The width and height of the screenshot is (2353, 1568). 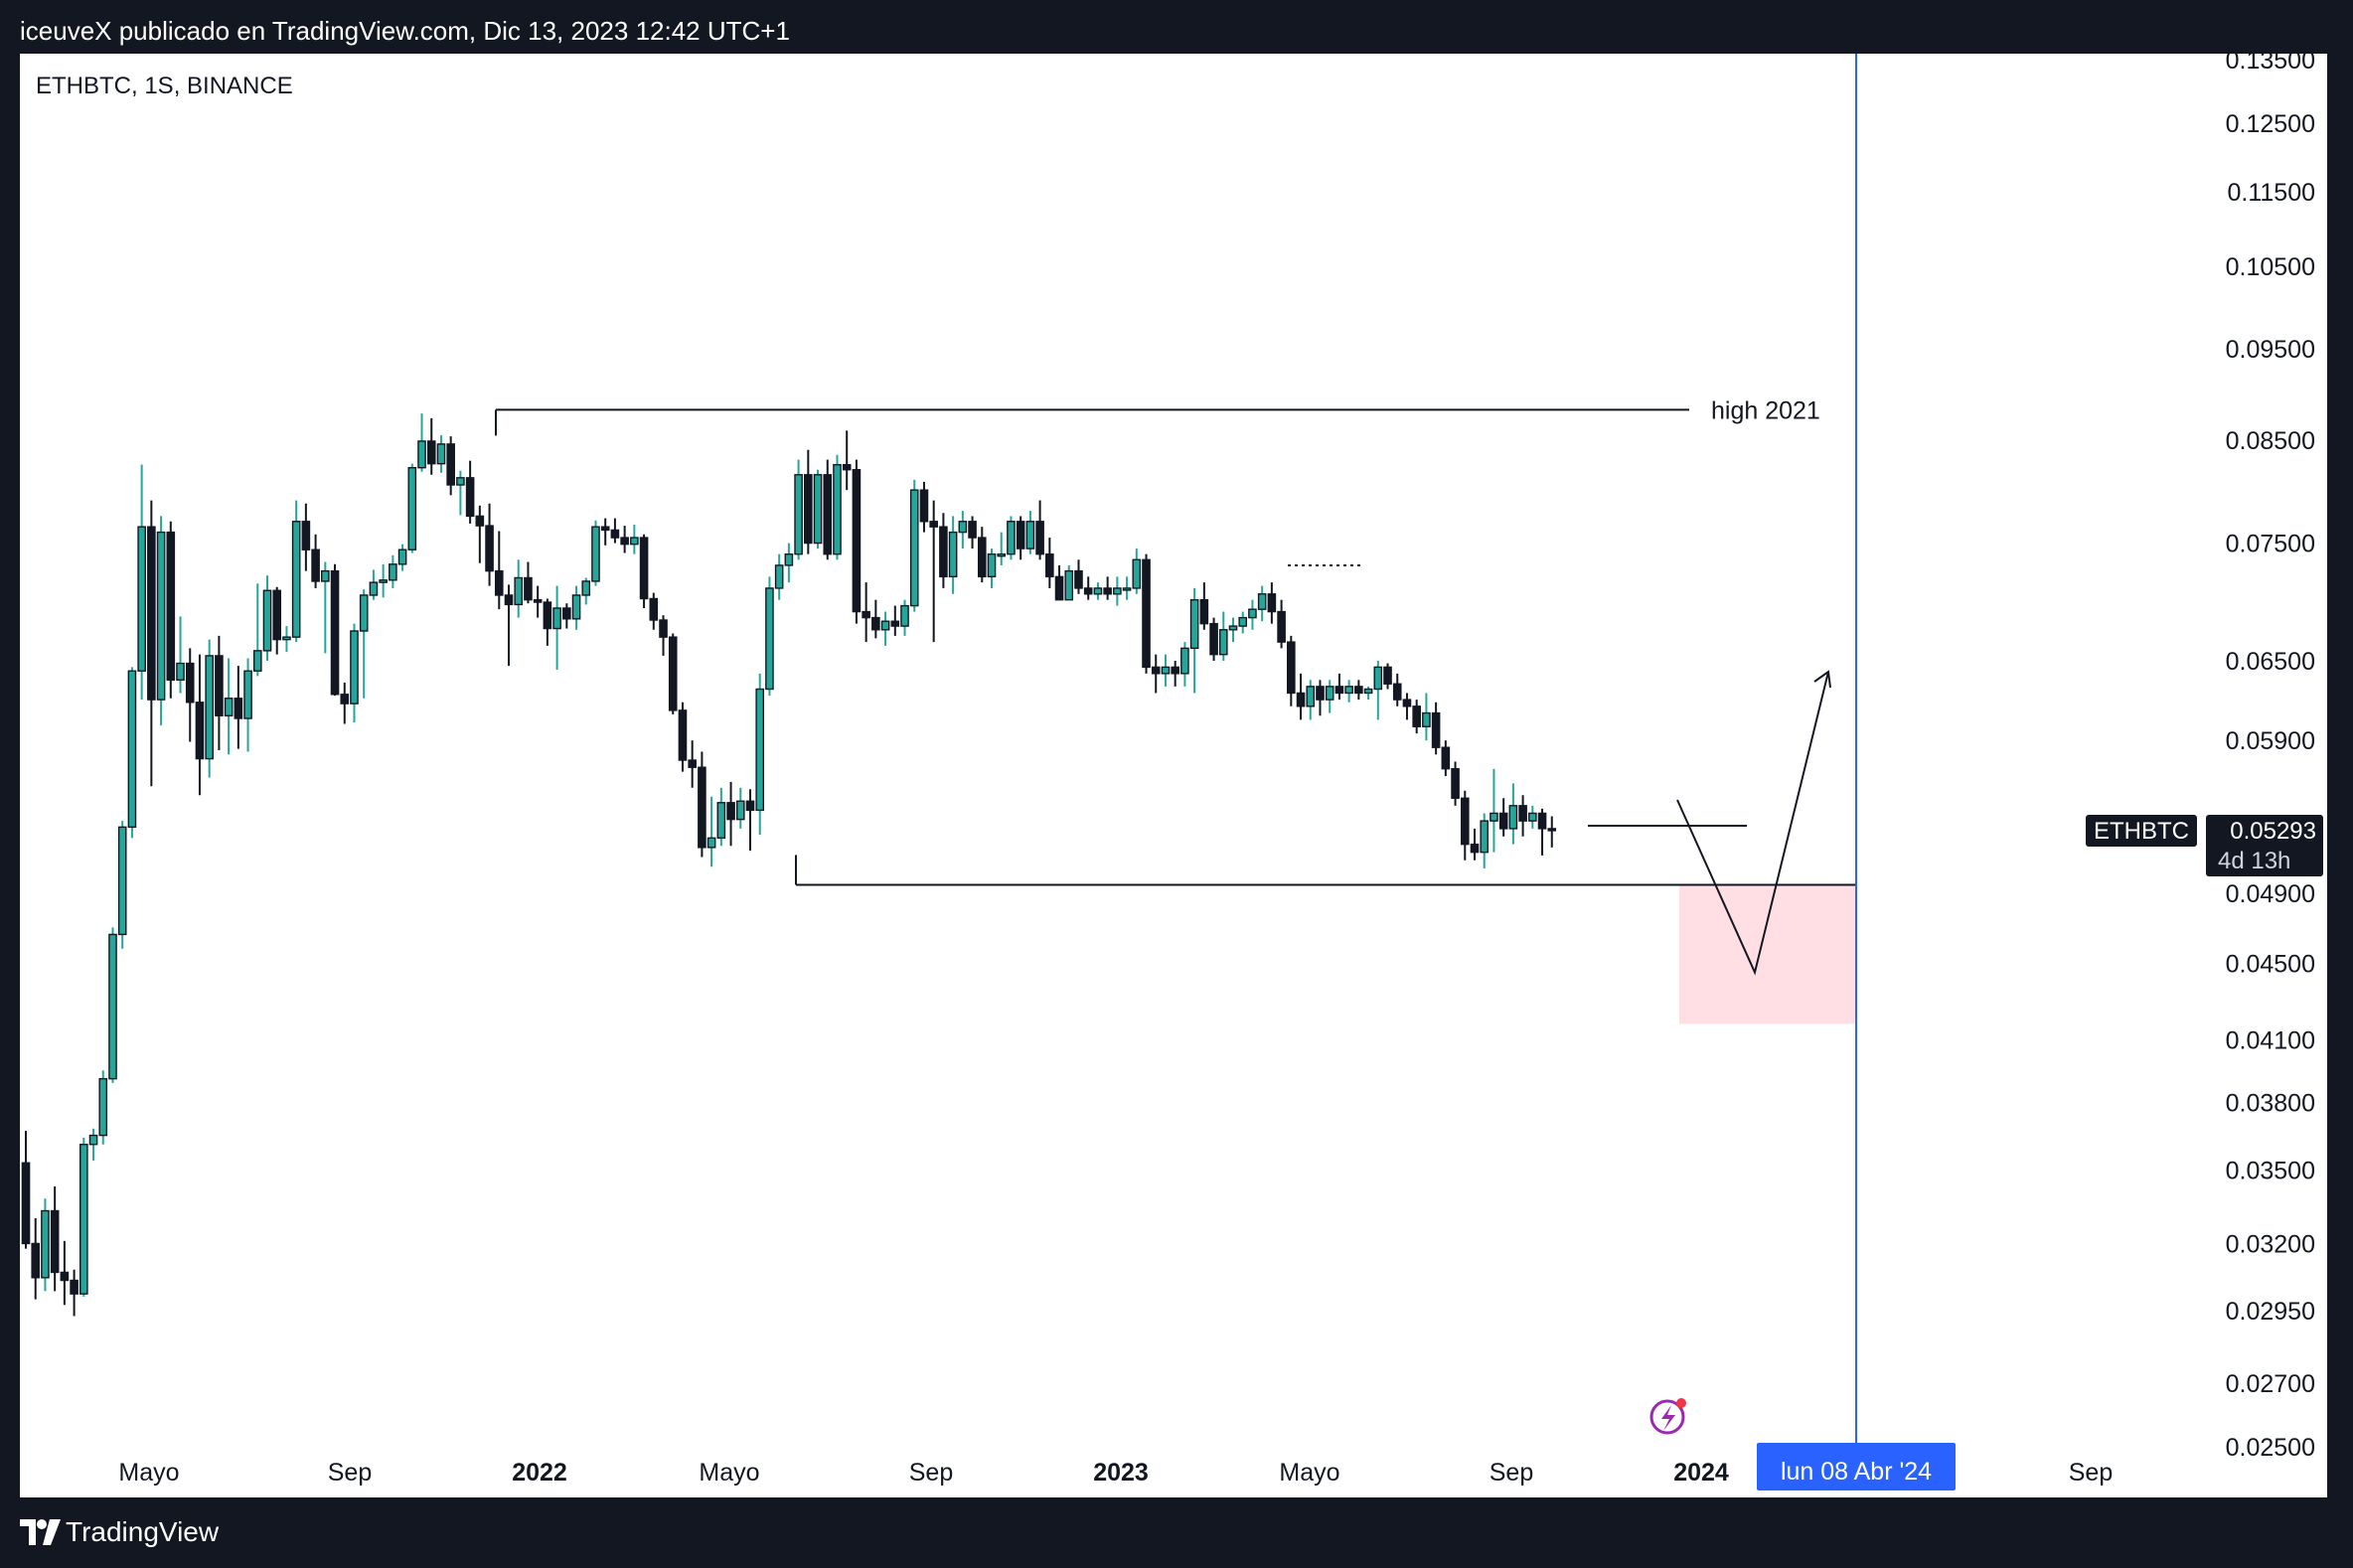 I want to click on price-tick-label: 0.05900, so click(x=2270, y=741).